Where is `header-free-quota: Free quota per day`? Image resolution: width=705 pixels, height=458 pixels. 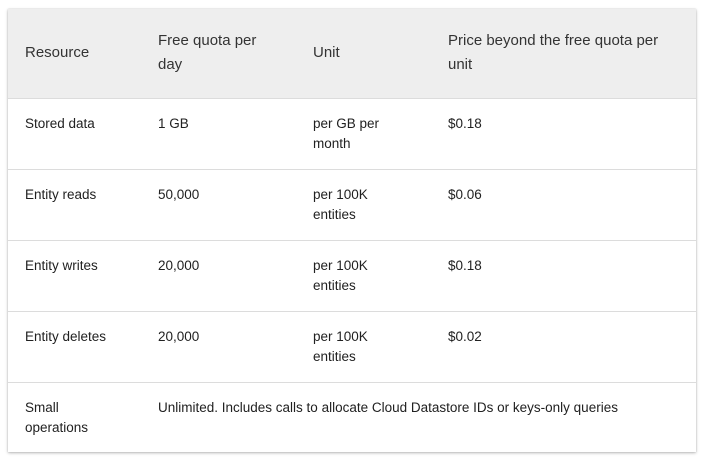
header-free-quota: Free quota per day is located at coordinates (207, 53).